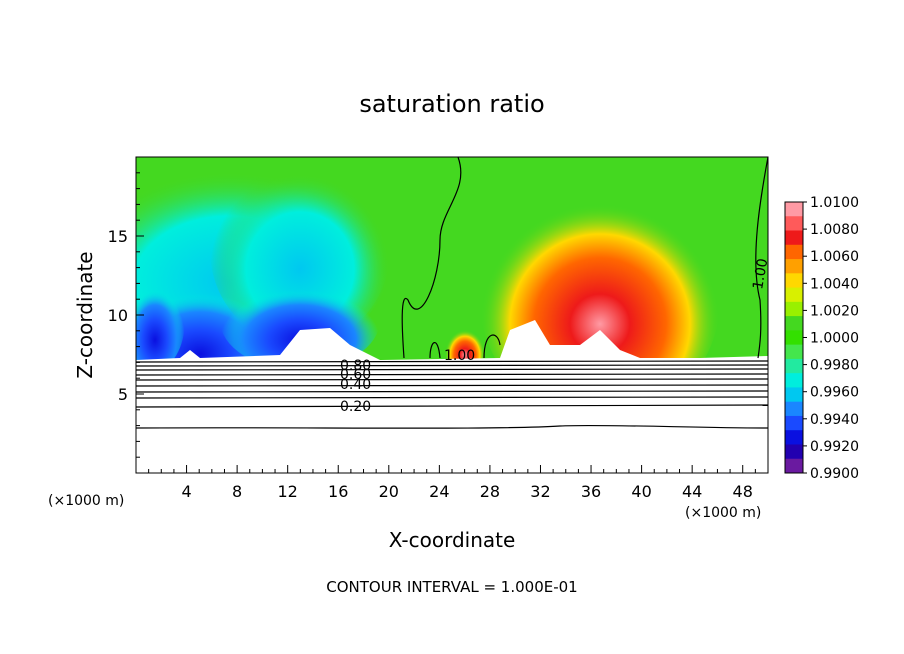  What do you see at coordinates (389, 491) in the screenshot?
I see `x-tick-label: 20` at bounding box center [389, 491].